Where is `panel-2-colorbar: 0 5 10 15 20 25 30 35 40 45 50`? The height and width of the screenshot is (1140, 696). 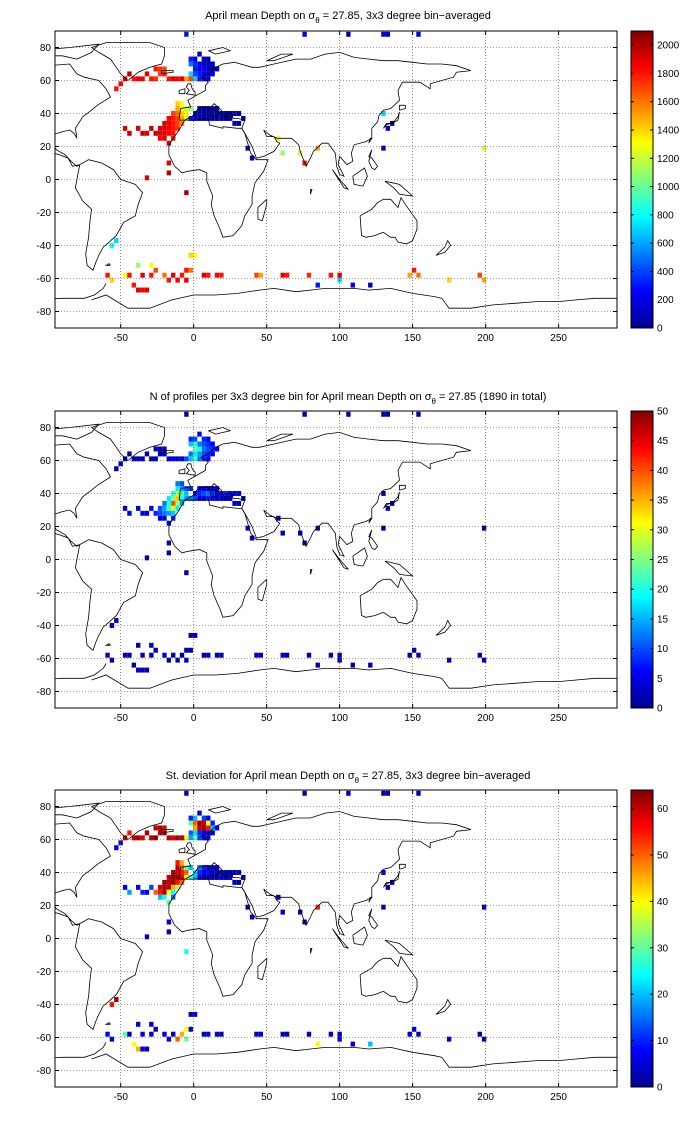
panel-2-colorbar: 0 5 10 15 20 25 30 35 40 45 50 is located at coordinates (649, 561).